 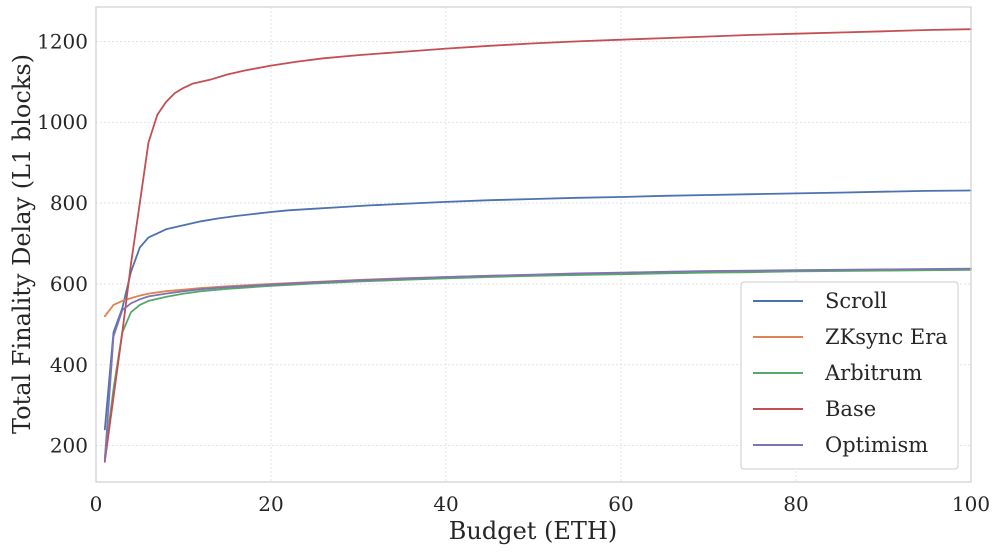 I want to click on x-axis-label: Budget (ETH), so click(x=533, y=531).